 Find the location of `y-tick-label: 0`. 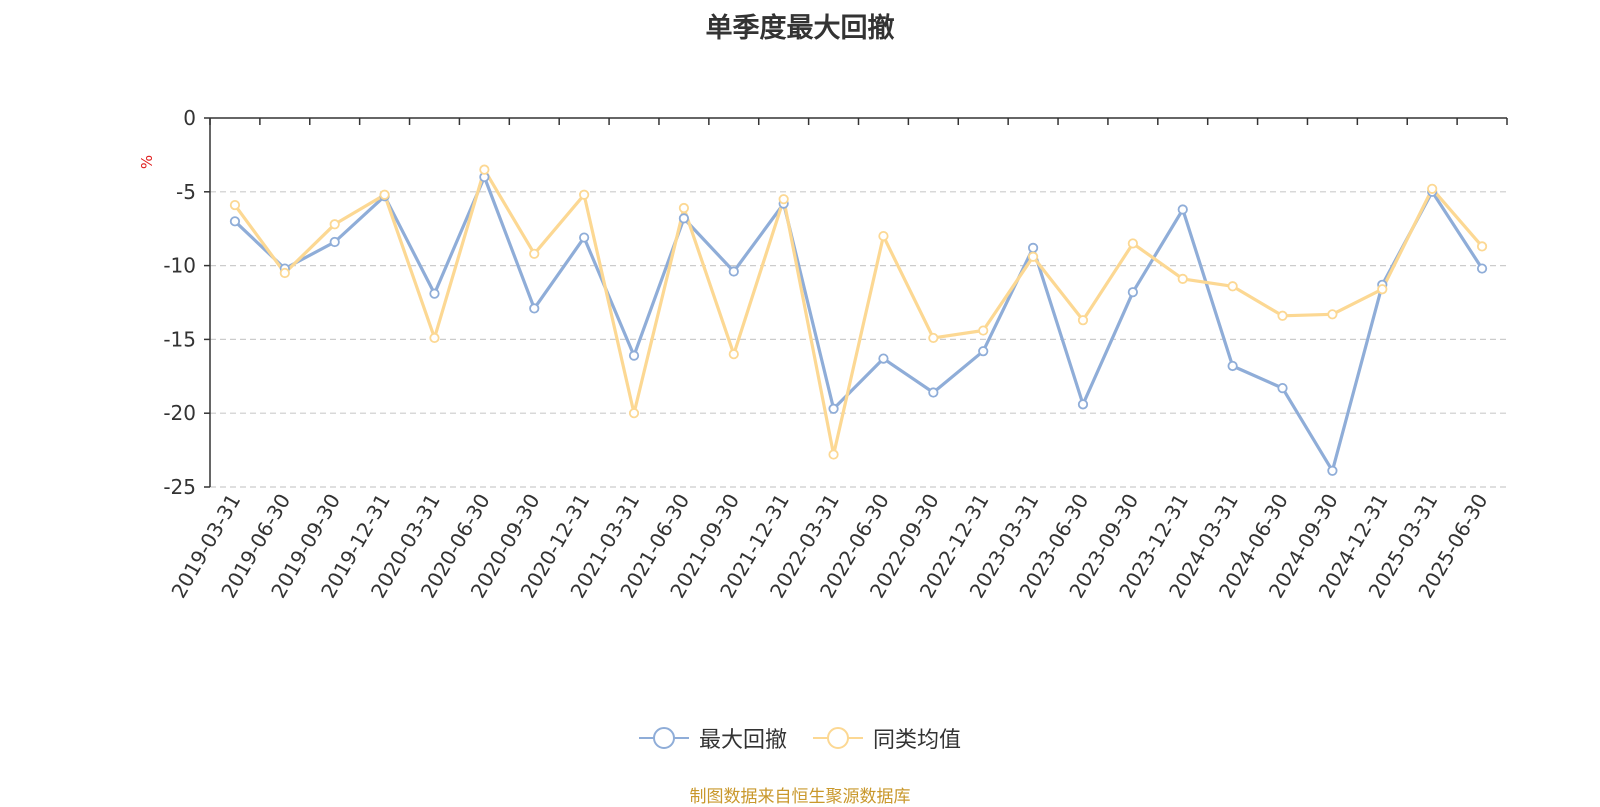

y-tick-label: 0 is located at coordinates (189, 118).